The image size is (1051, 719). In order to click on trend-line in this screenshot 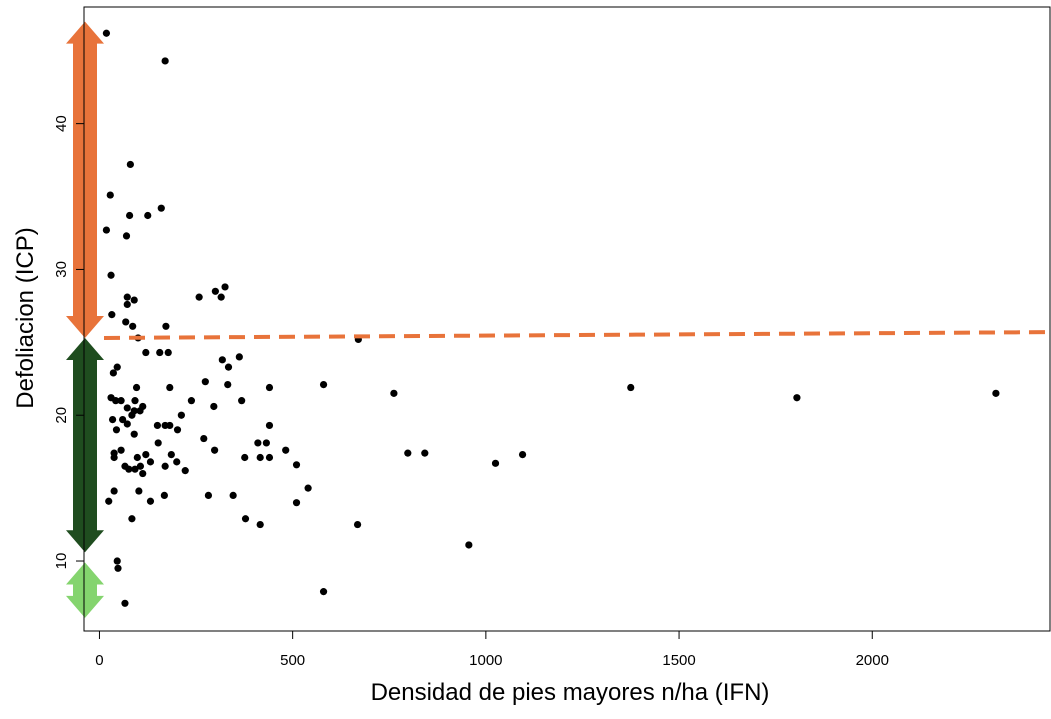, I will do `click(577, 335)`.